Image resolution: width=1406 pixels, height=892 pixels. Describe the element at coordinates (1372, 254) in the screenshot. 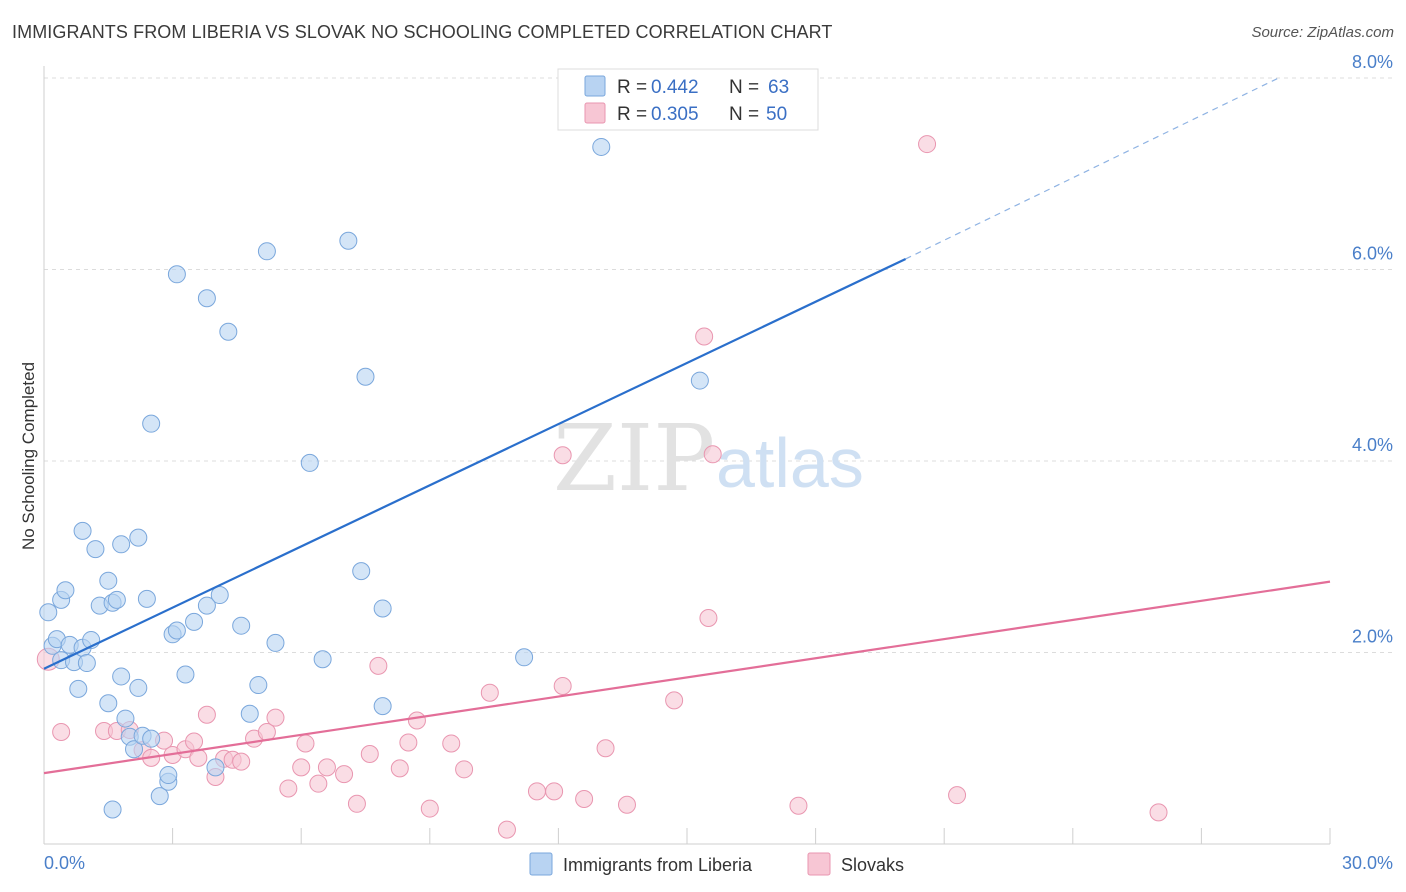

I see `y-tick-label-2: 6.0%` at that location.